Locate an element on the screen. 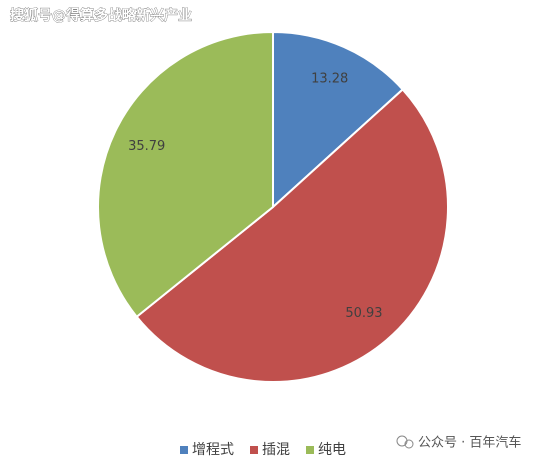  data-label: 13.28 is located at coordinates (329, 79).